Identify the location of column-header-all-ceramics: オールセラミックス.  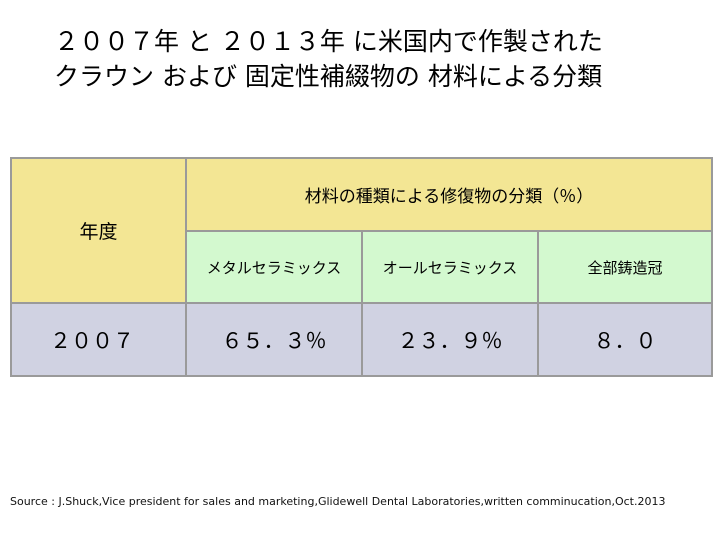
(450, 267).